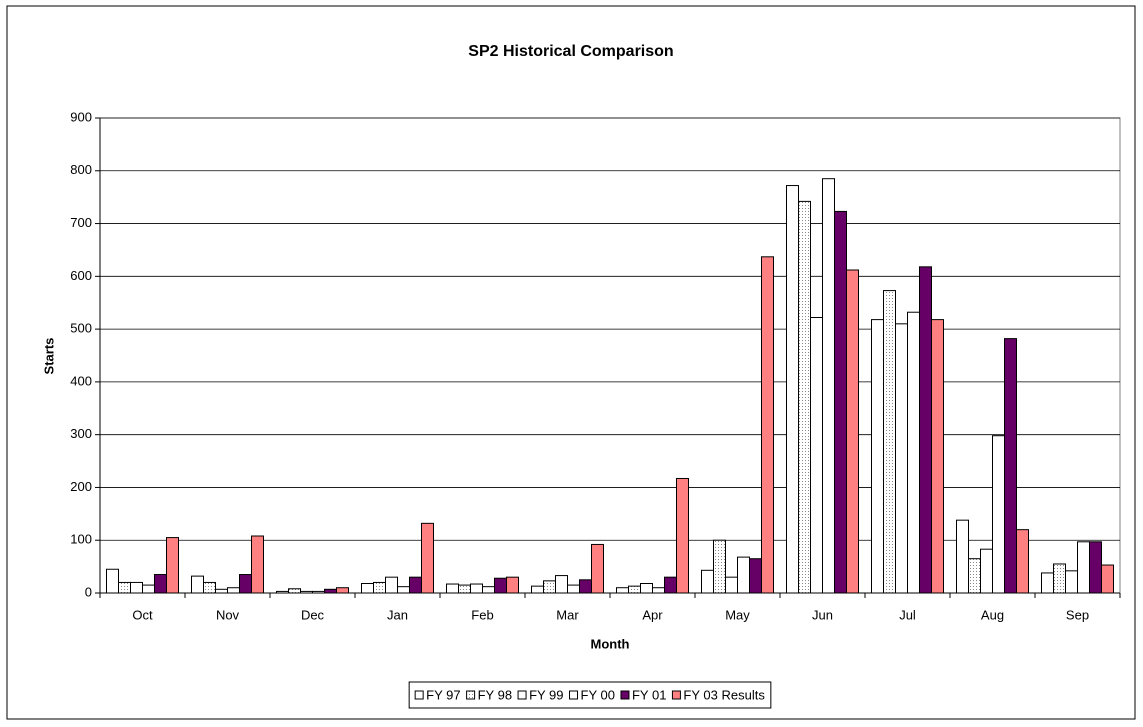 Image resolution: width=1143 pixels, height=727 pixels. What do you see at coordinates (81, 222) in the screenshot?
I see `y-tick-label: 700` at bounding box center [81, 222].